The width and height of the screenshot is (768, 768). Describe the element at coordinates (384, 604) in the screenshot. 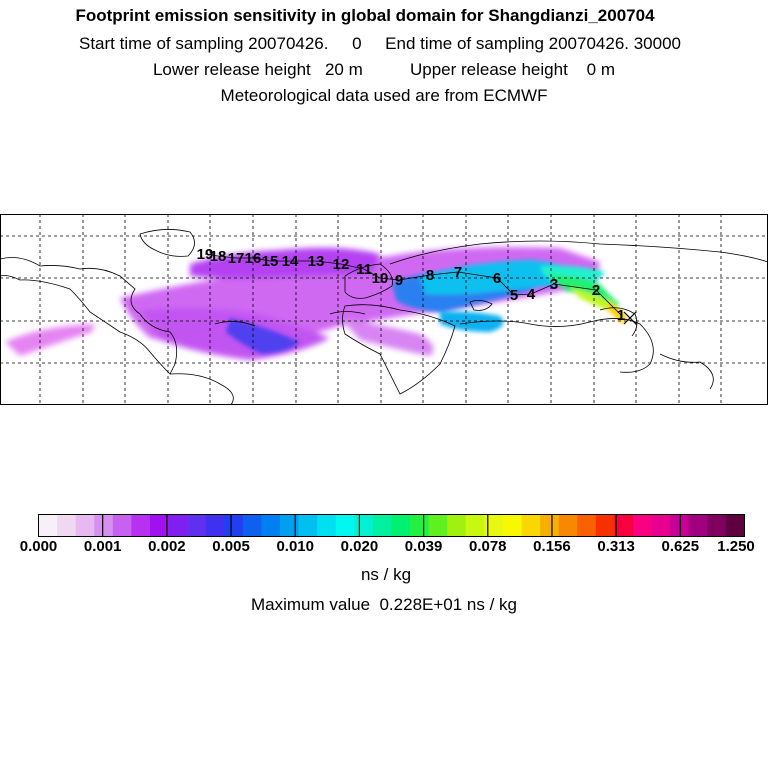

I see `maximum-value: Maximum value 0.228E+01 ns / kg` at that location.